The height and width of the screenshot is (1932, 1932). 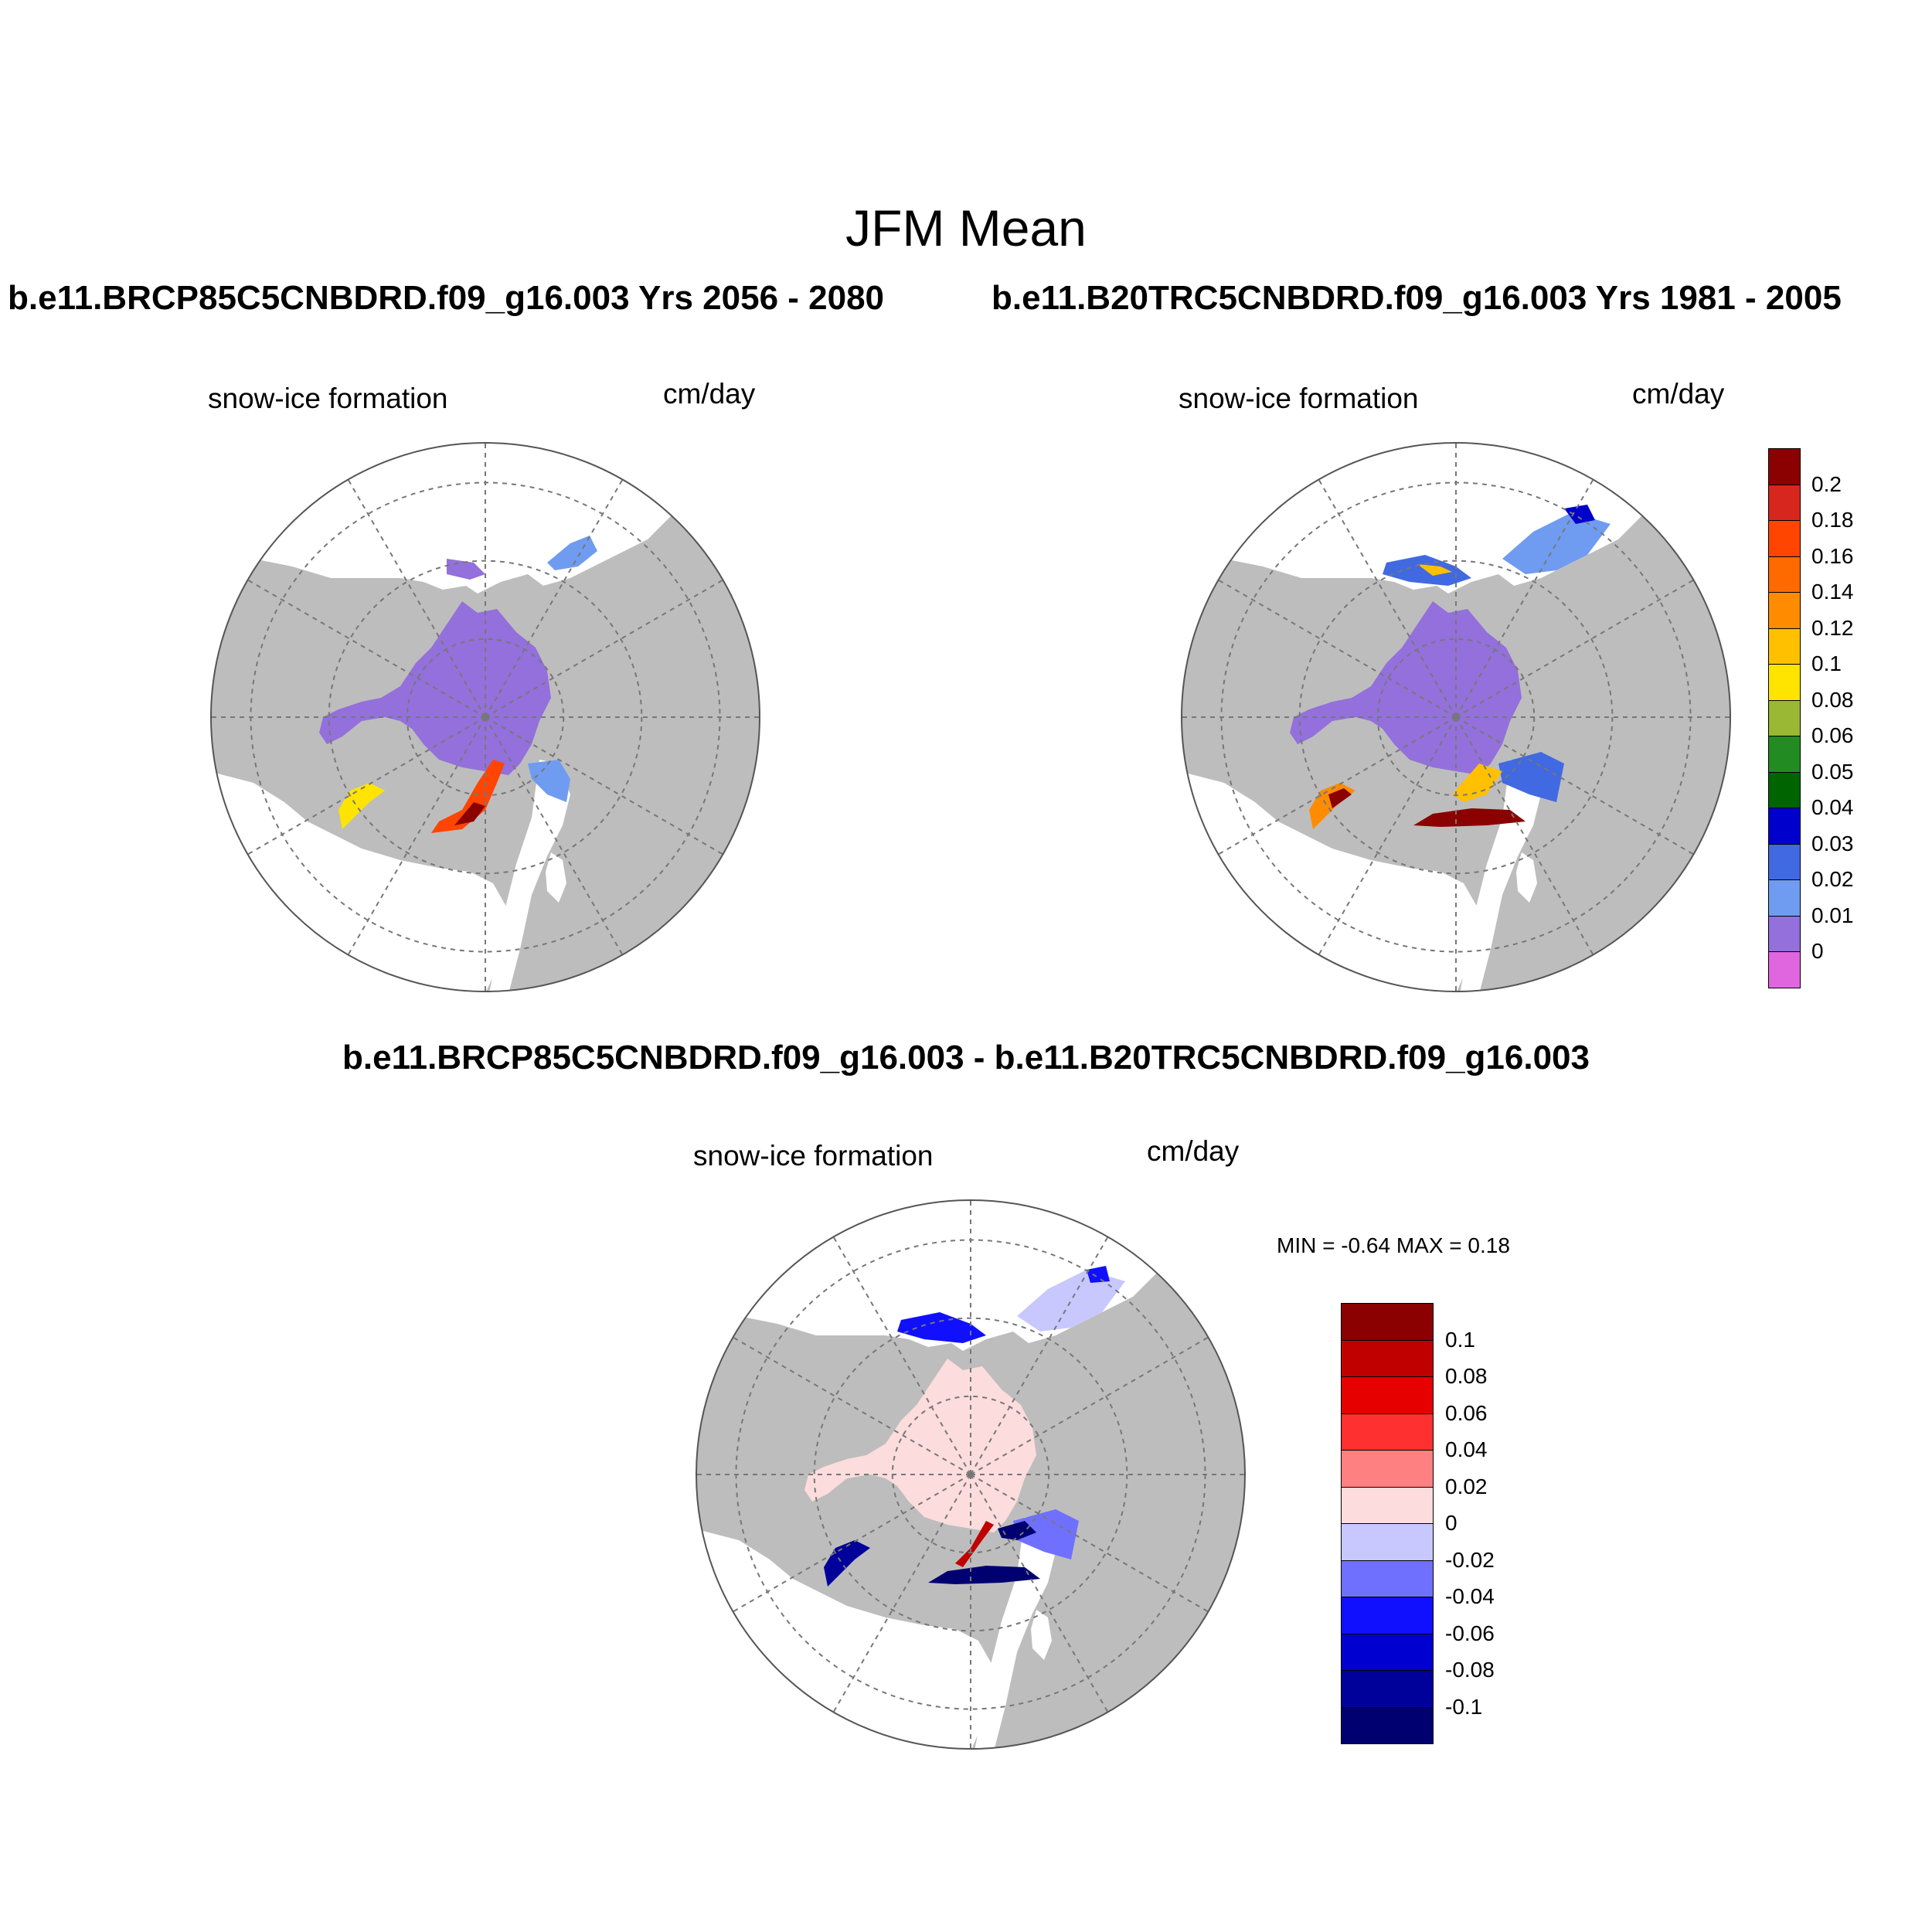 I want to click on difference-units-label: cm/day, so click(x=1193, y=1151).